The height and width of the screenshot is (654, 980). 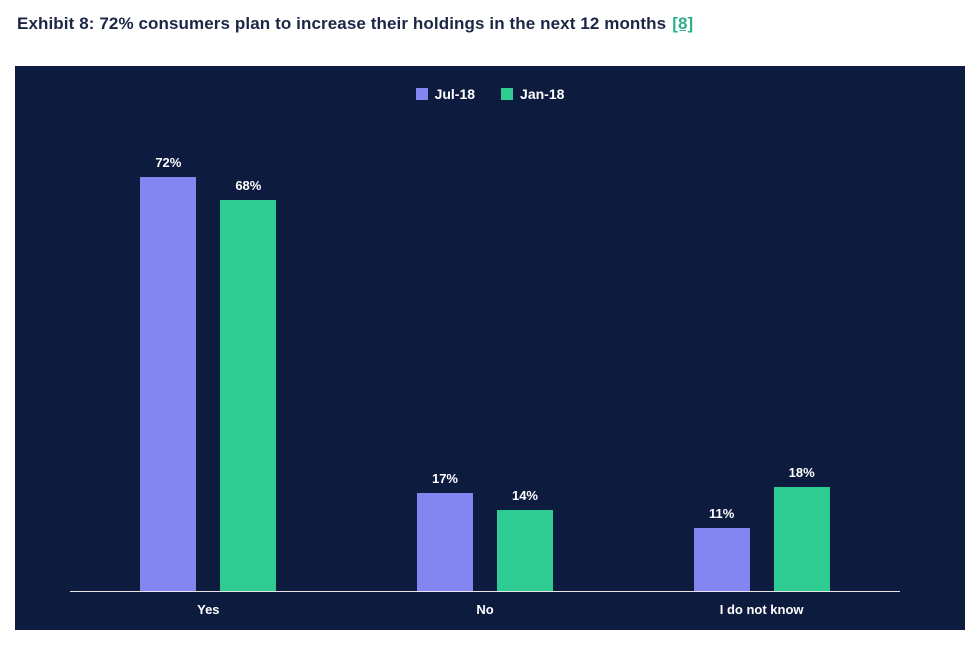 I want to click on x-axis-labels: Yes No I do not know, so click(x=485, y=609).